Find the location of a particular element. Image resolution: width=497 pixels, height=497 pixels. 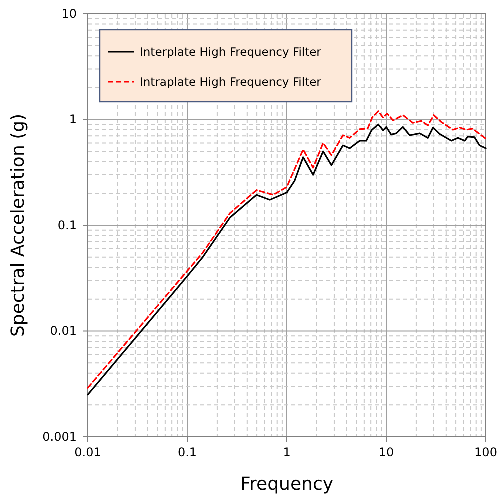

legend-label: Interplate High Frequency Filter is located at coordinates (231, 52).